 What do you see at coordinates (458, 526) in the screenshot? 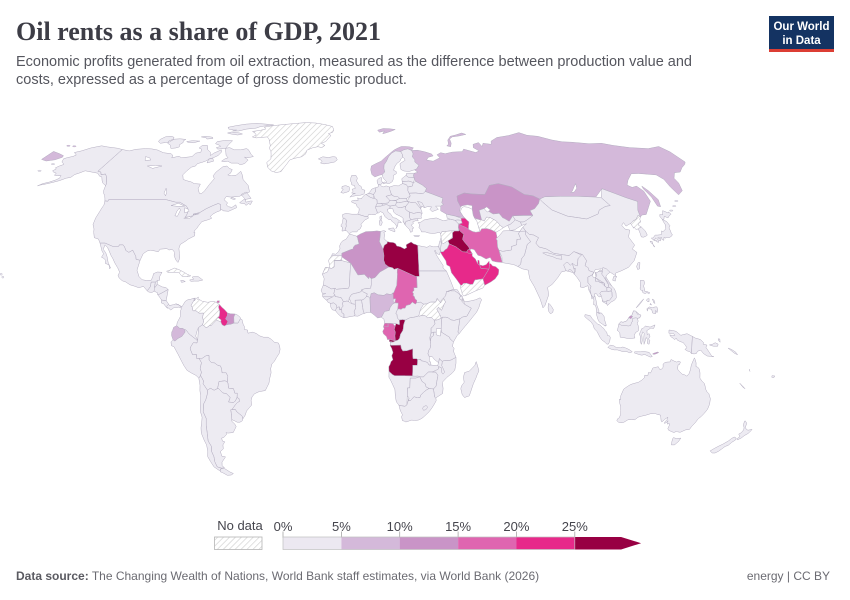
I see `svg-text: 15%` at bounding box center [458, 526].